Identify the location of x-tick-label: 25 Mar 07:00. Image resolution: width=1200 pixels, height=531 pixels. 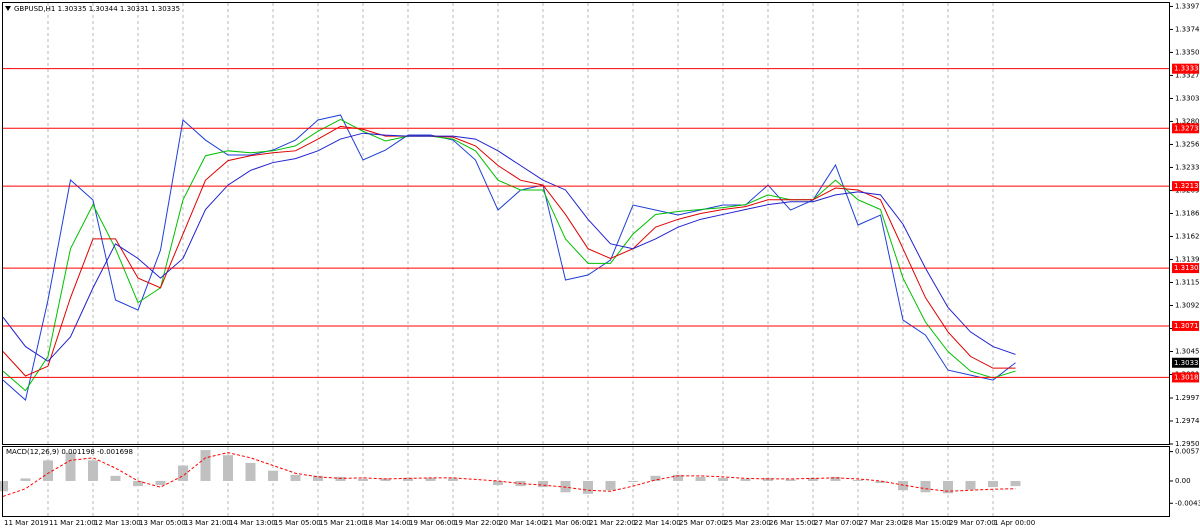
(702, 523).